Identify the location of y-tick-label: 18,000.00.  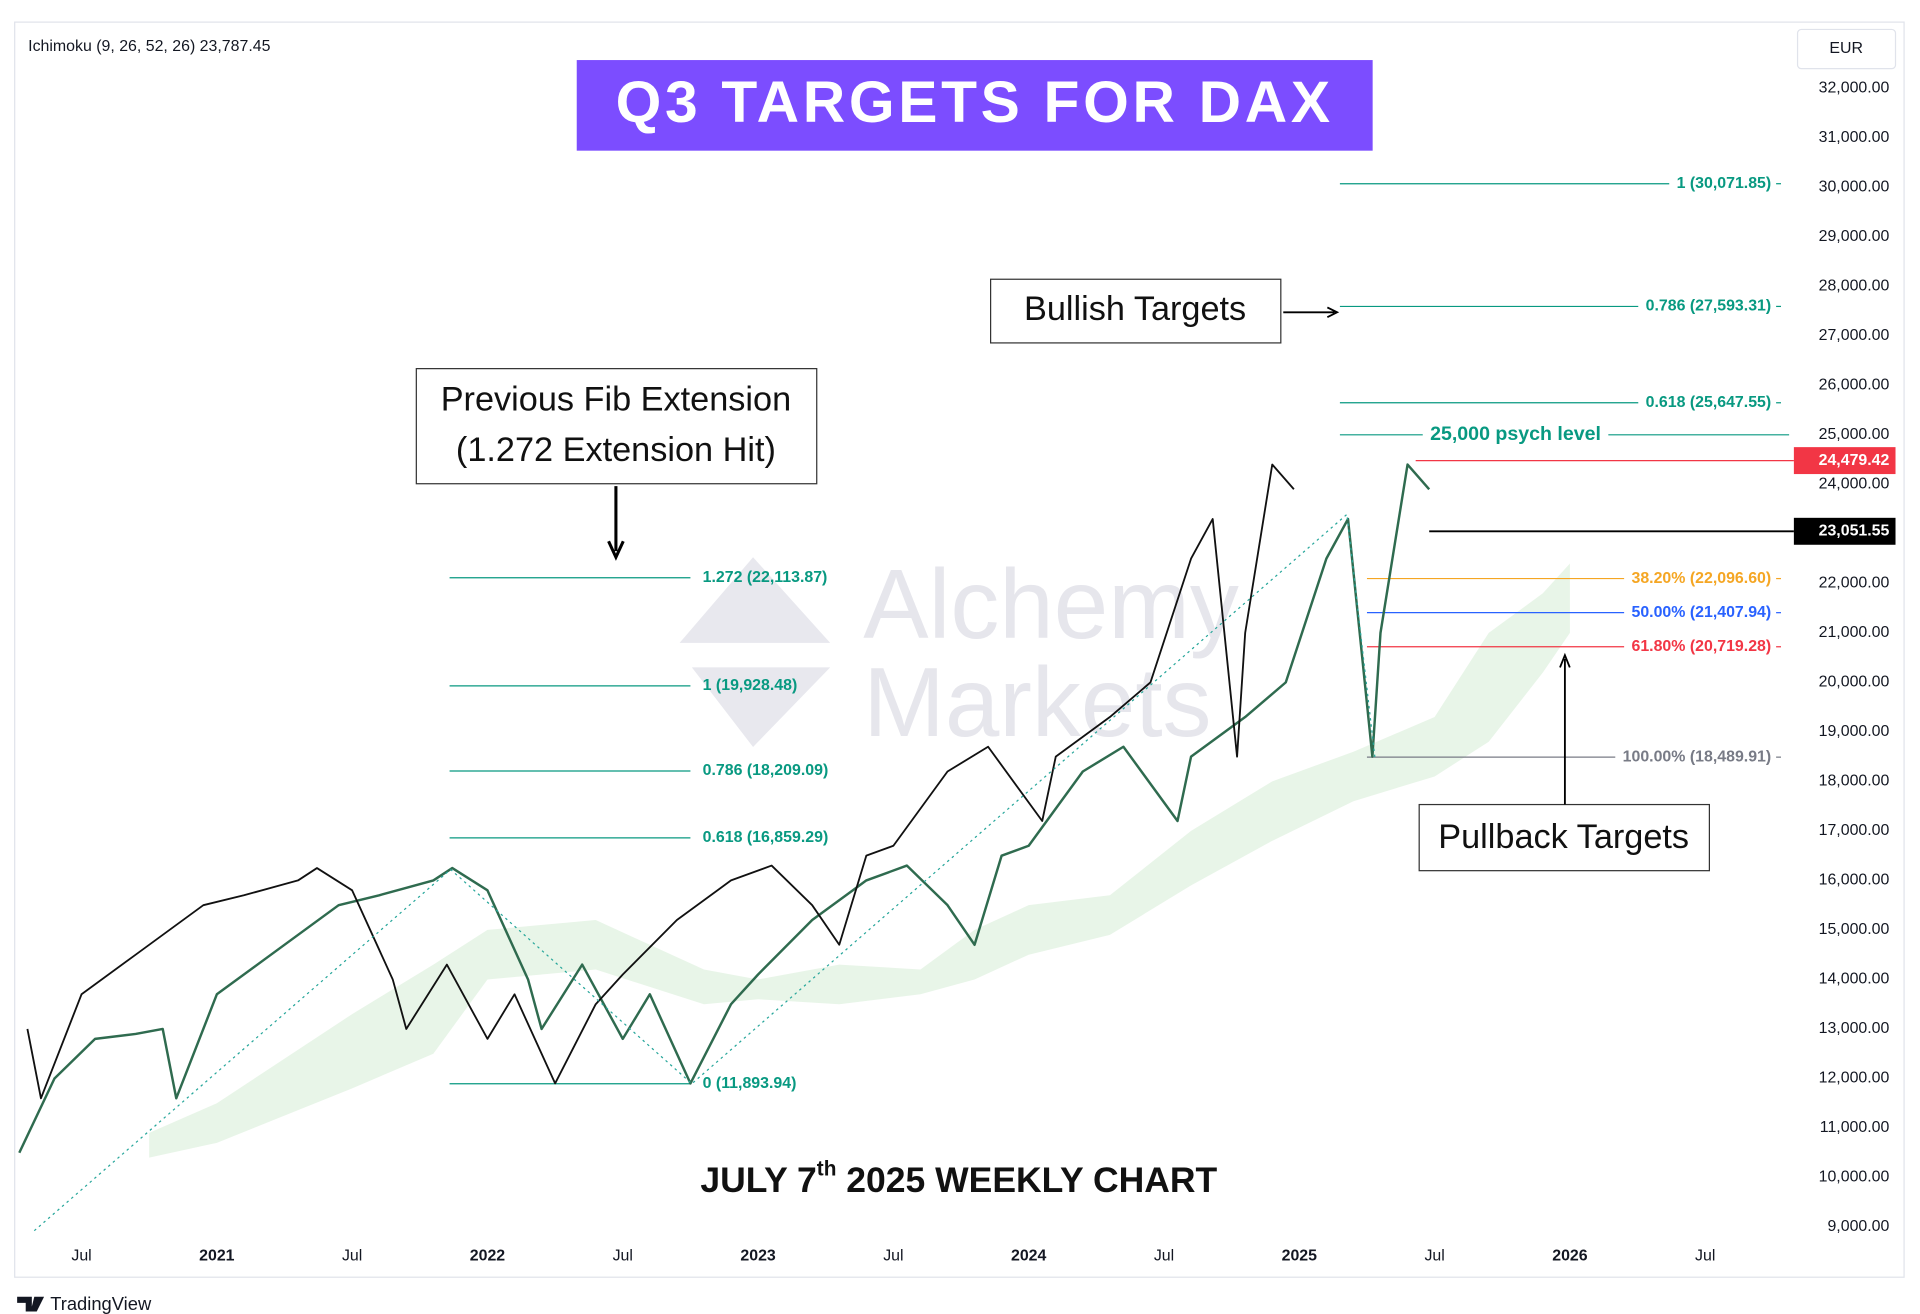
(1854, 781).